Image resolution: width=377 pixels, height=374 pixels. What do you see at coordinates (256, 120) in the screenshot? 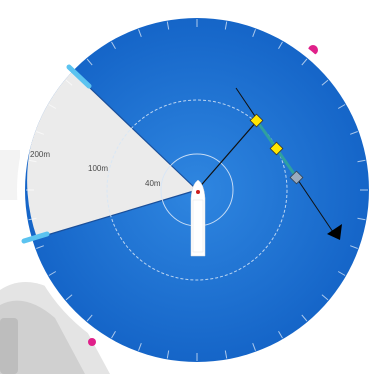
I see `waypoint-1-icon` at bounding box center [256, 120].